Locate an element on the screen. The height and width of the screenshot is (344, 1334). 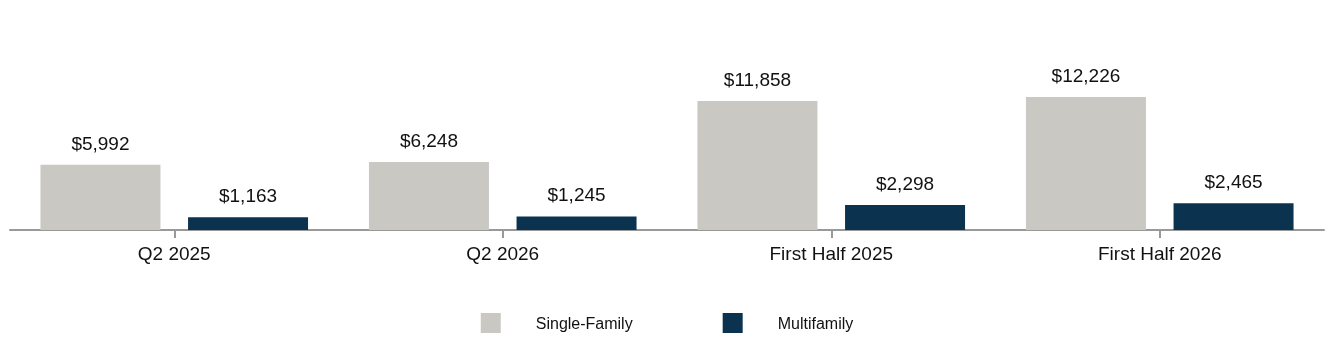
legend-label: Single-Family is located at coordinates (584, 323).